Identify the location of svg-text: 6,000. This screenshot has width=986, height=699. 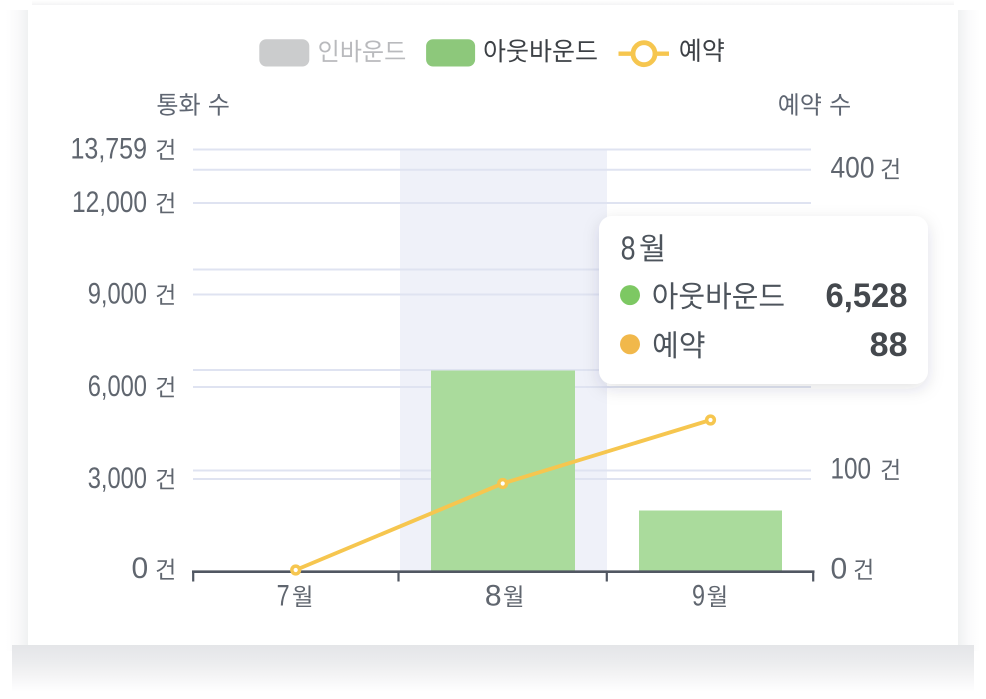
(117, 386).